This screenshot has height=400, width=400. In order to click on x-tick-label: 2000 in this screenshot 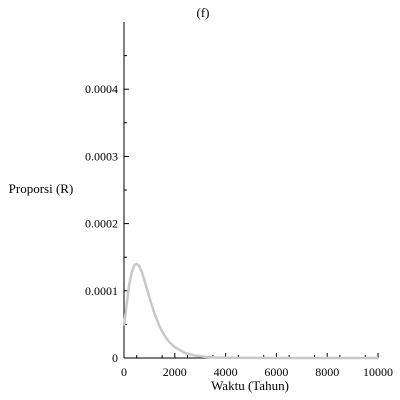, I will do `click(175, 372)`.